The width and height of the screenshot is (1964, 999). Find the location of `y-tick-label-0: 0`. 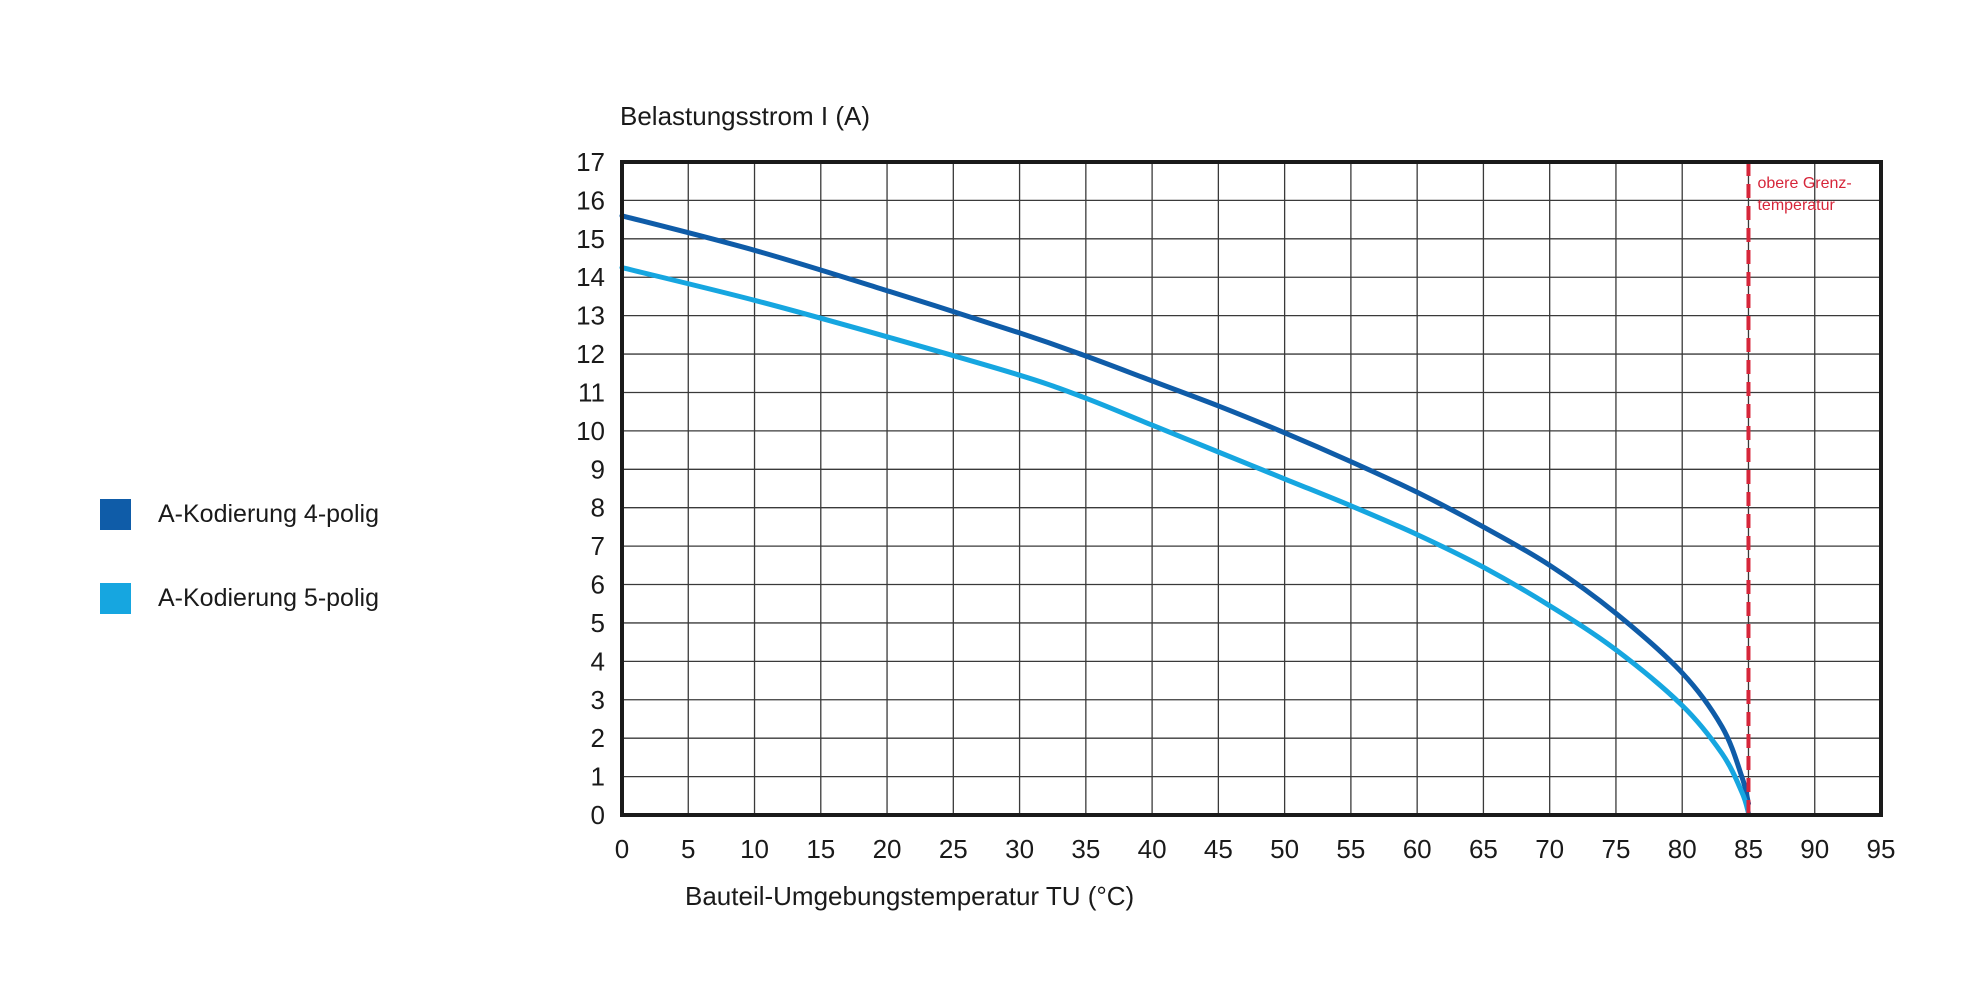

y-tick-label-0: 0 is located at coordinates (598, 815).